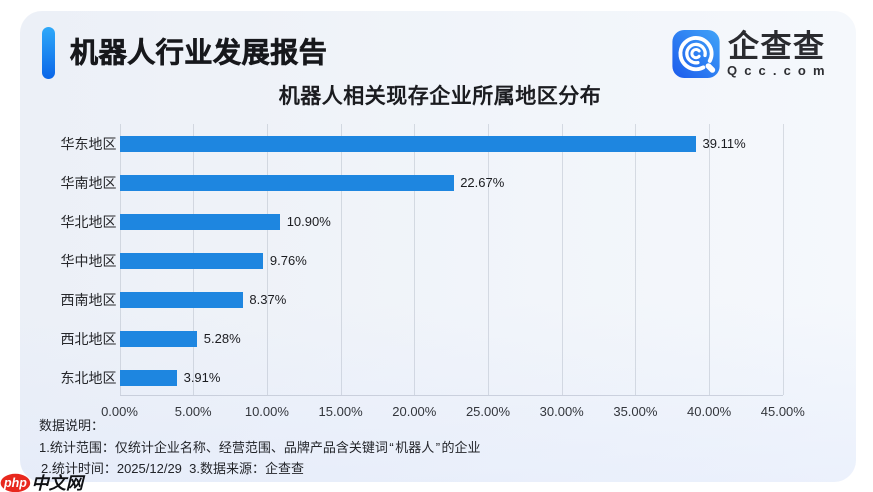 This screenshot has height=492, width=873. Describe the element at coordinates (15, 483) in the screenshot. I see `svg-text: php` at that location.